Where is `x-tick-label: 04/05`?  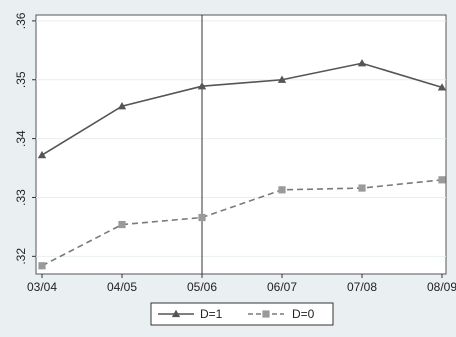 x-tick-label: 04/05 is located at coordinates (122, 287).